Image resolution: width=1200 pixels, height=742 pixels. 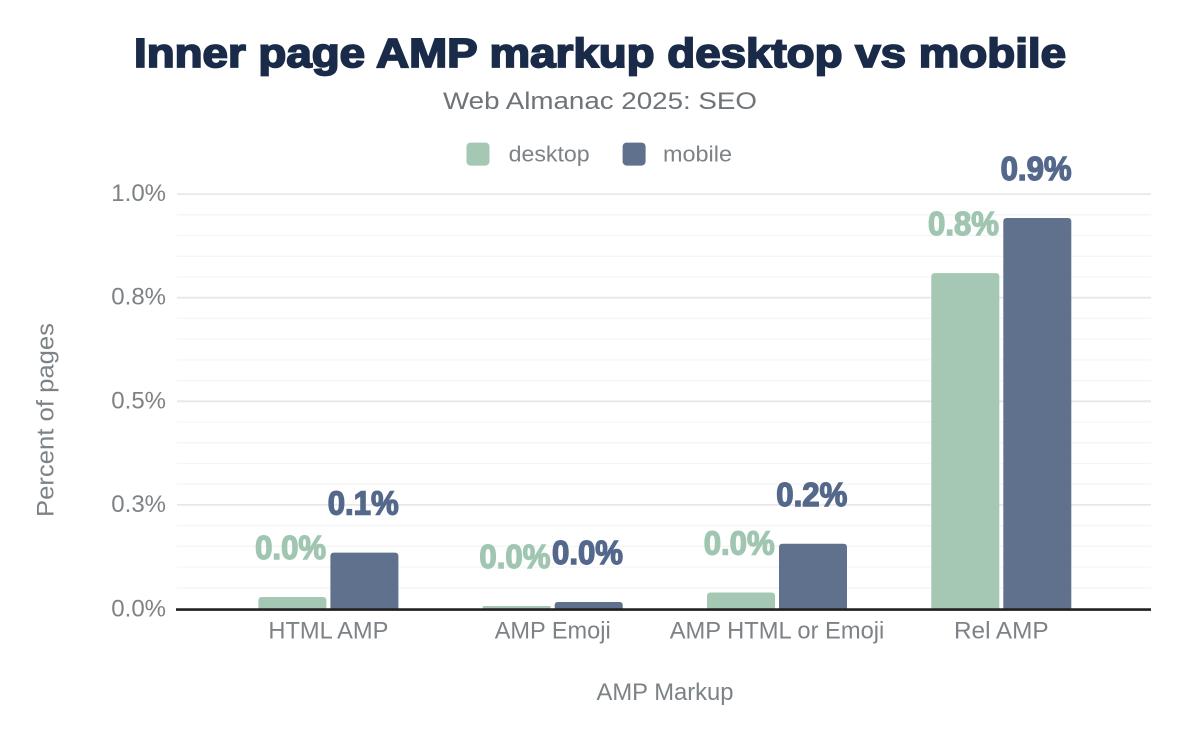 What do you see at coordinates (811, 494) in the screenshot?
I see `svg-text: 0.2%` at bounding box center [811, 494].